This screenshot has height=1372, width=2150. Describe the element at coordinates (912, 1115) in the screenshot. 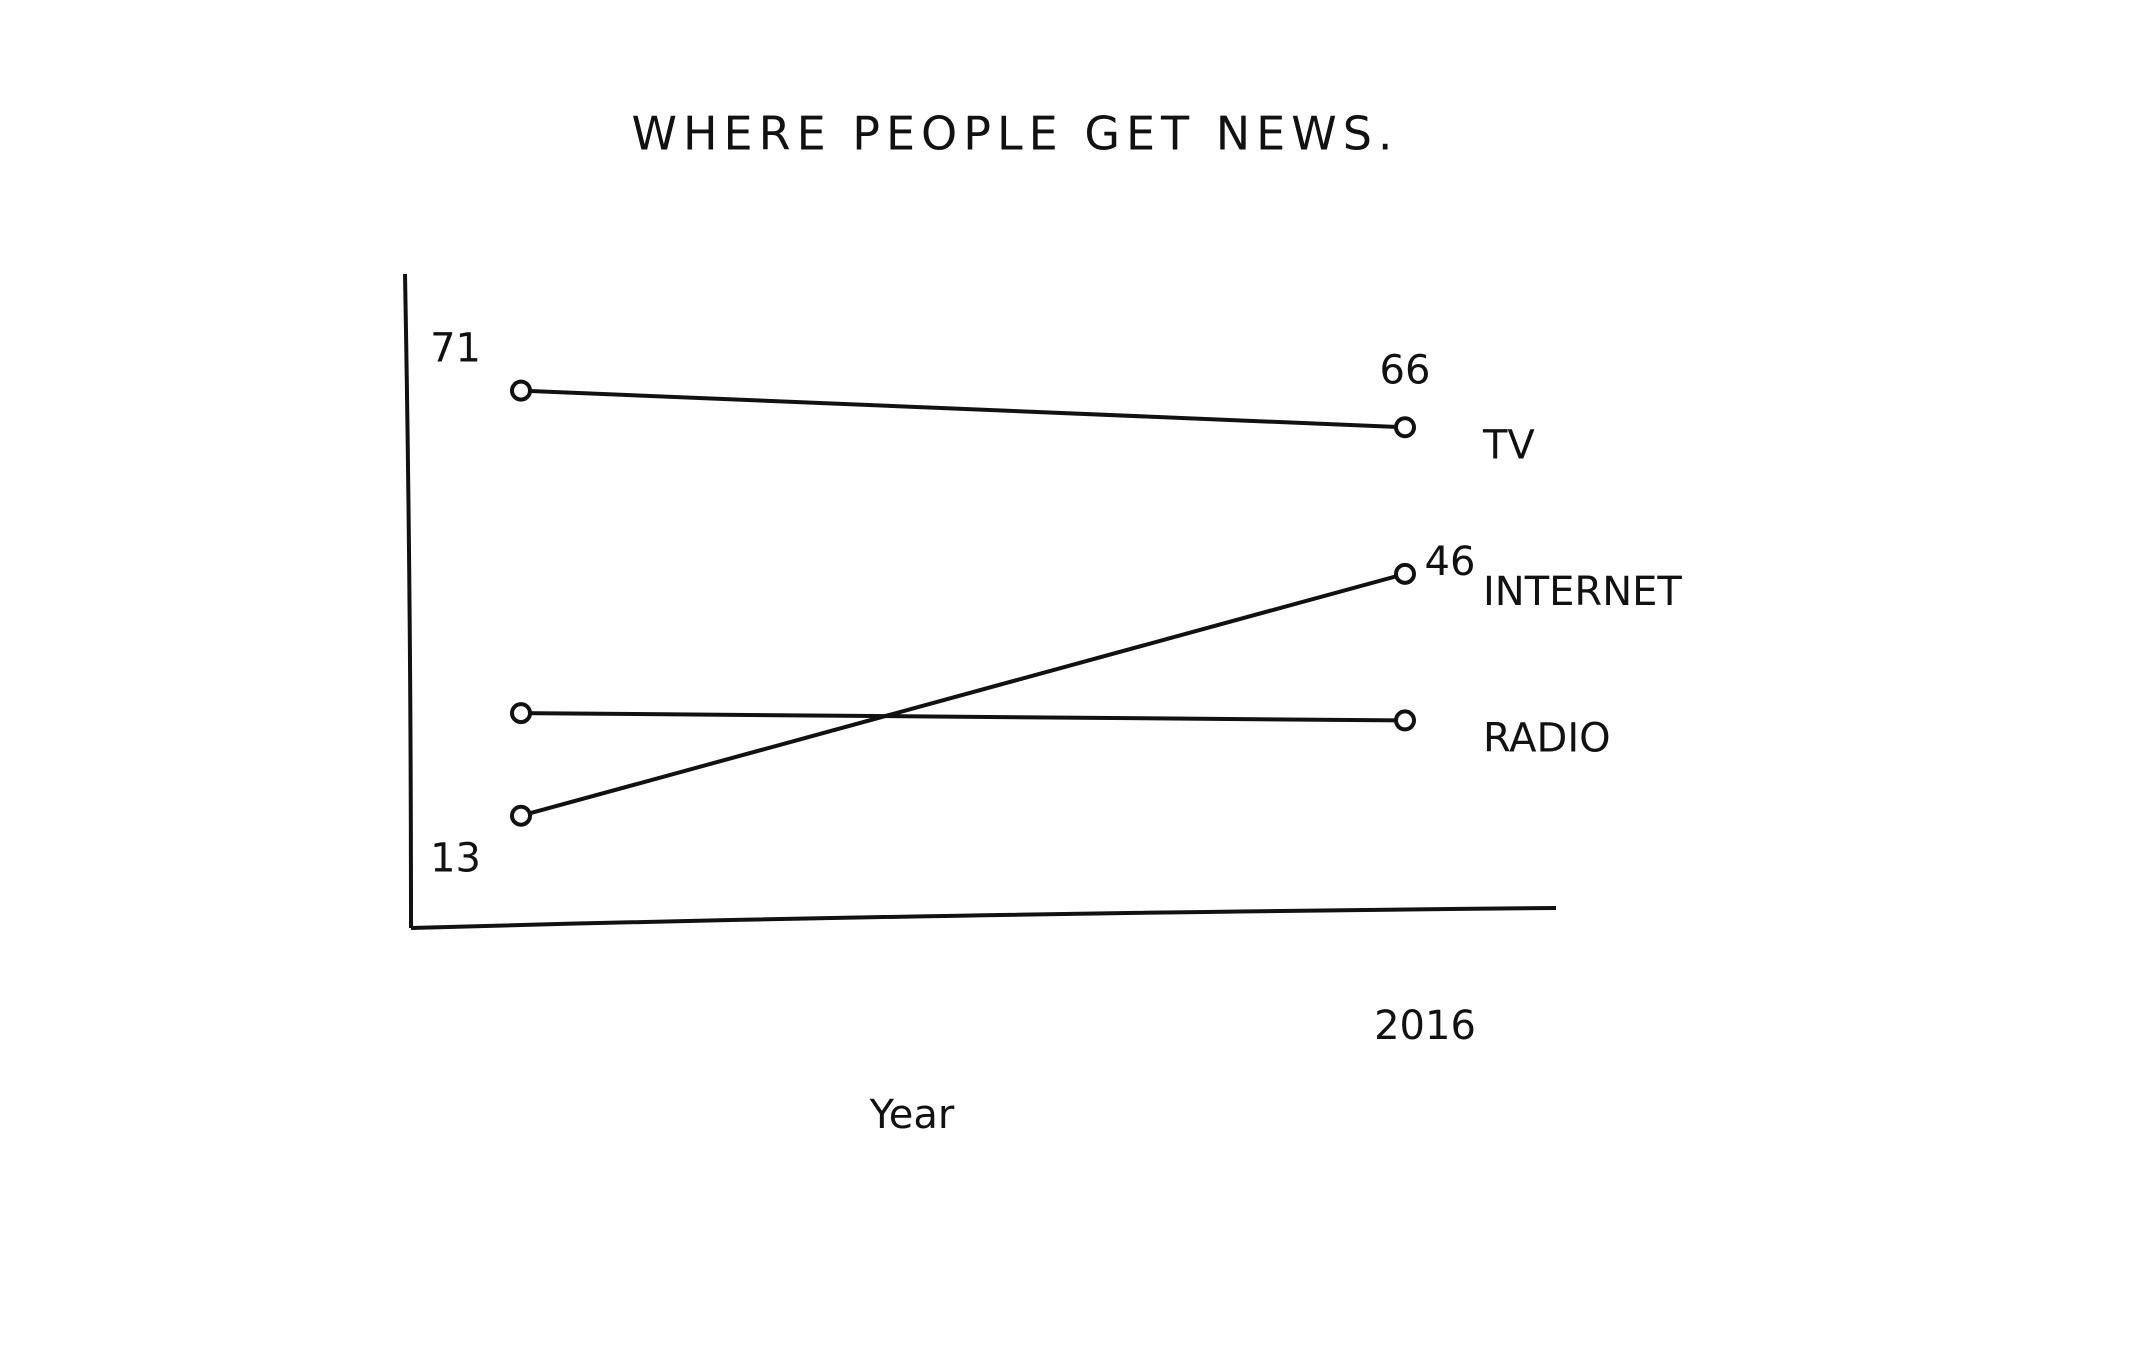

I see `x-axis-label: Year` at that location.